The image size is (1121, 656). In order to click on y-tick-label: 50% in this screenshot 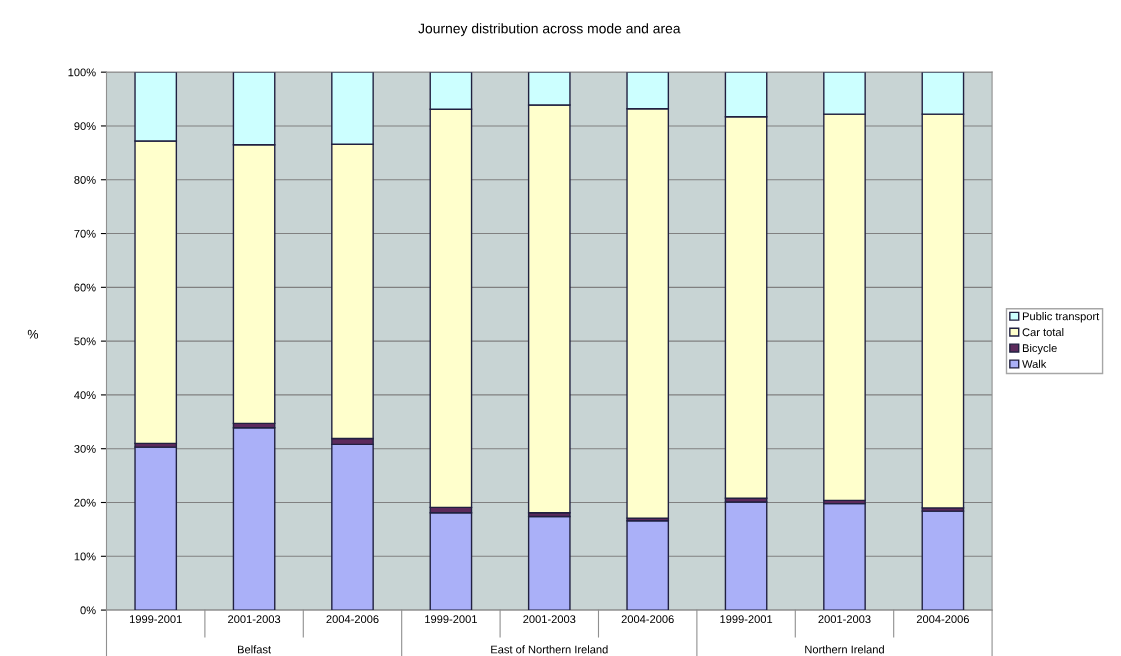, I will do `click(85, 341)`.